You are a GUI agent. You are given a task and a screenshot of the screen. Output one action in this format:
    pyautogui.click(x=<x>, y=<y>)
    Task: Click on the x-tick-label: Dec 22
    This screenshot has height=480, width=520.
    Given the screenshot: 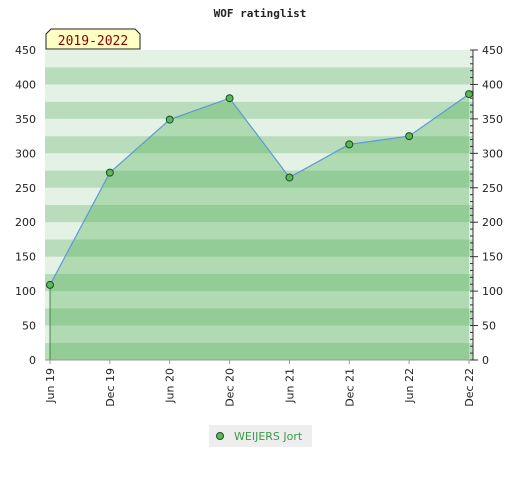 What is the action you would take?
    pyautogui.click(x=469, y=387)
    